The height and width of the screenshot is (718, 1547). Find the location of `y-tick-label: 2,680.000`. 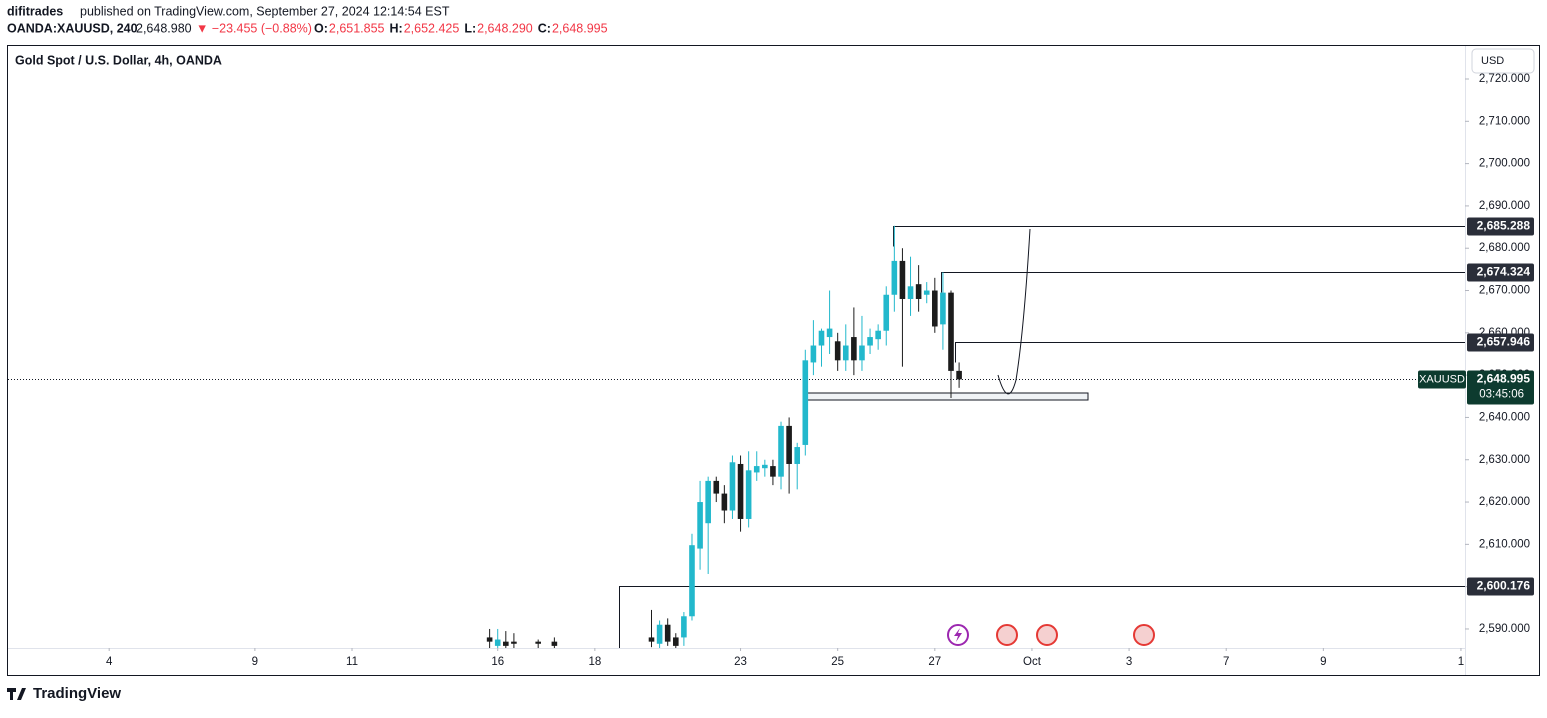

y-tick-label: 2,680.000 is located at coordinates (1504, 248).